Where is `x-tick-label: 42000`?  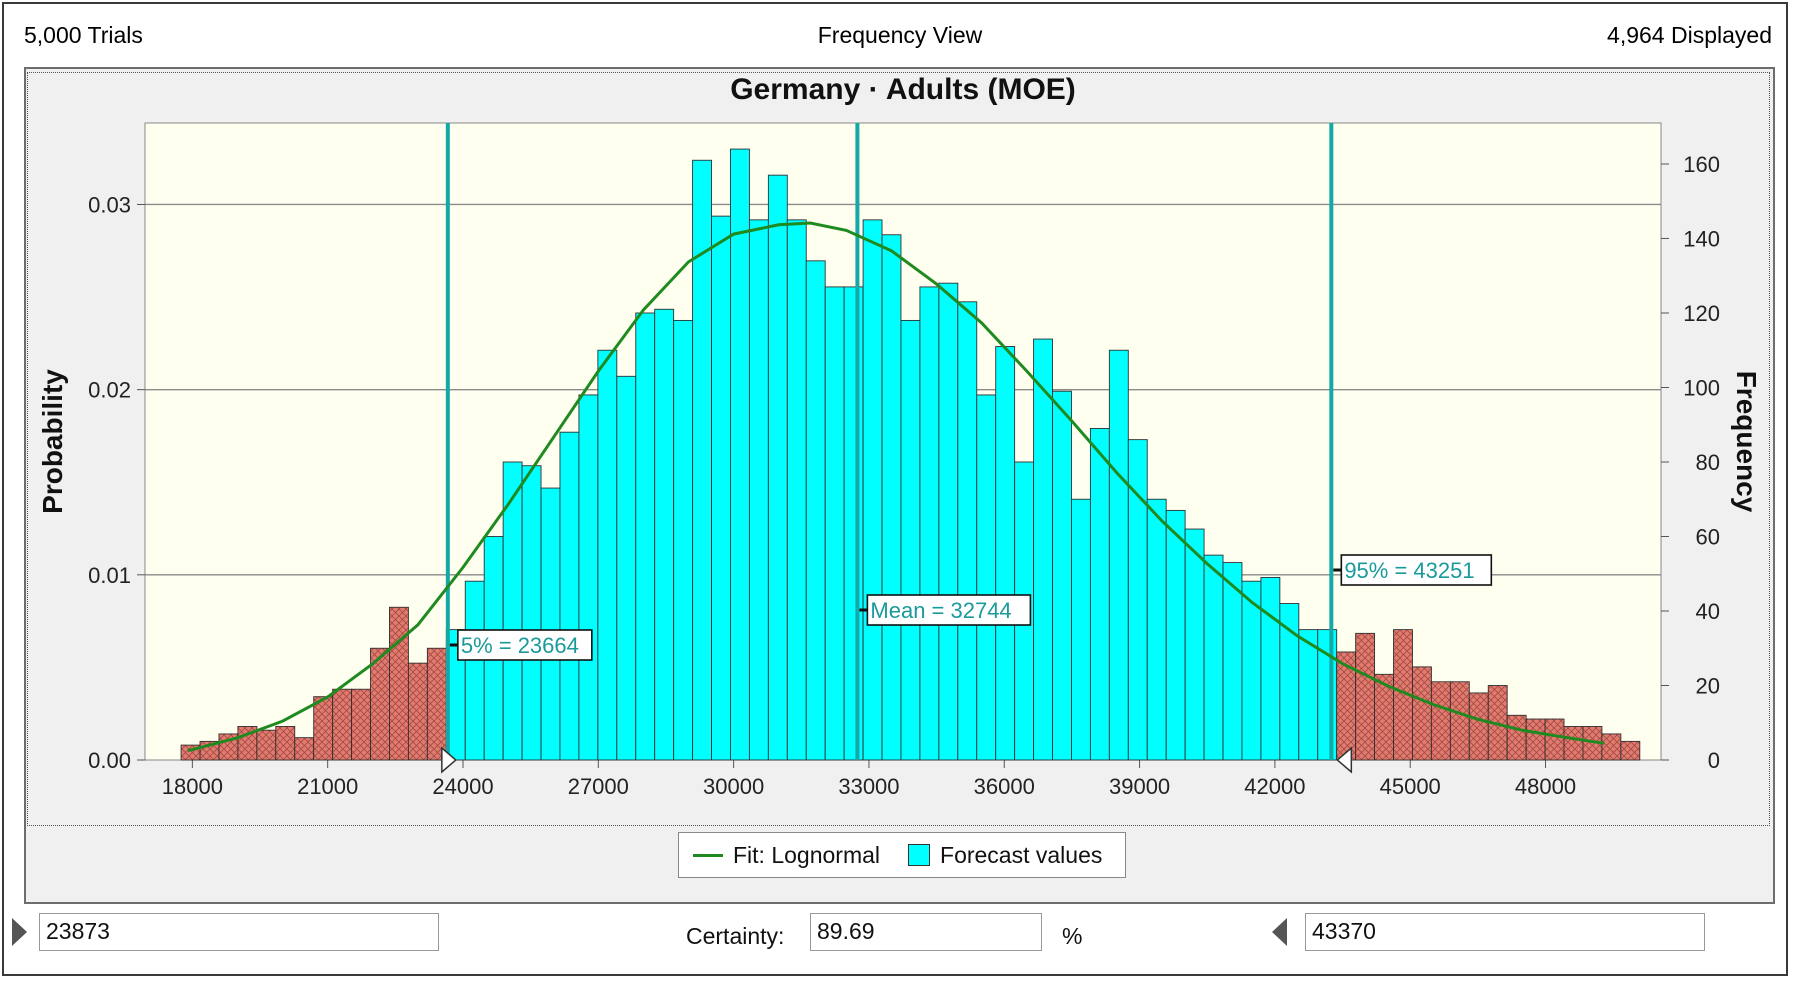 x-tick-label: 42000 is located at coordinates (1274, 786).